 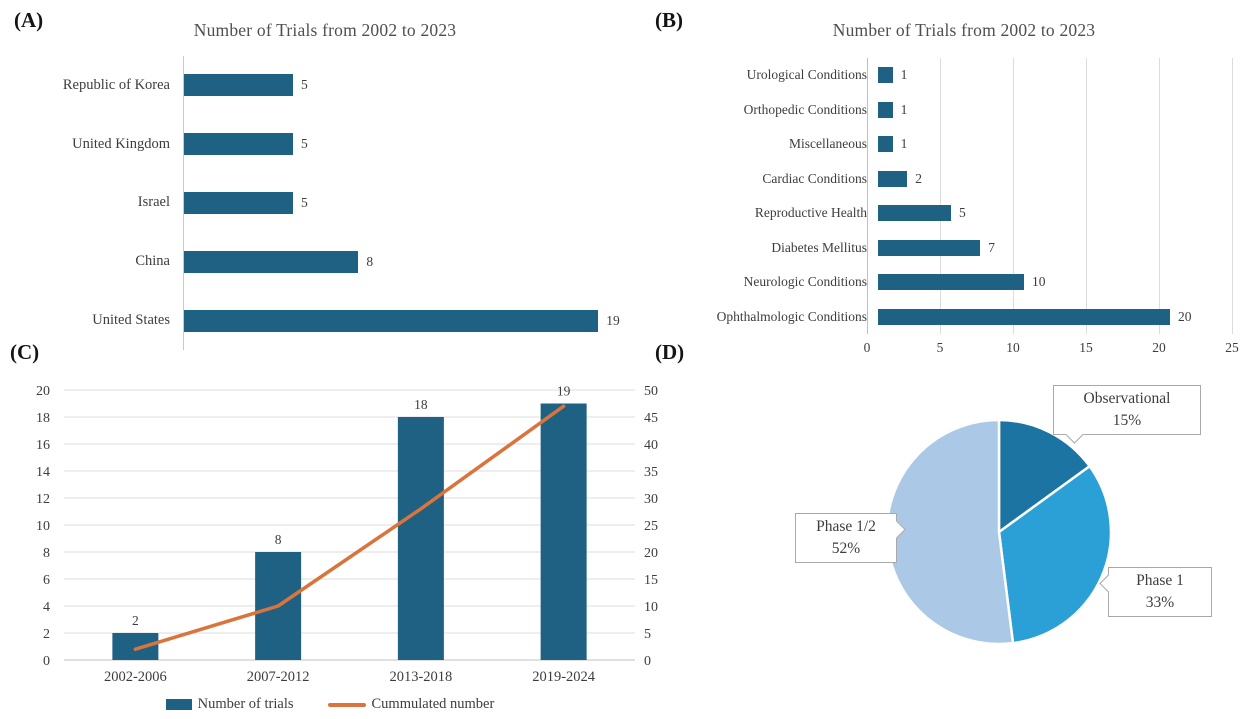 What do you see at coordinates (29, 20) in the screenshot?
I see `panel-a-tag: (A)` at bounding box center [29, 20].